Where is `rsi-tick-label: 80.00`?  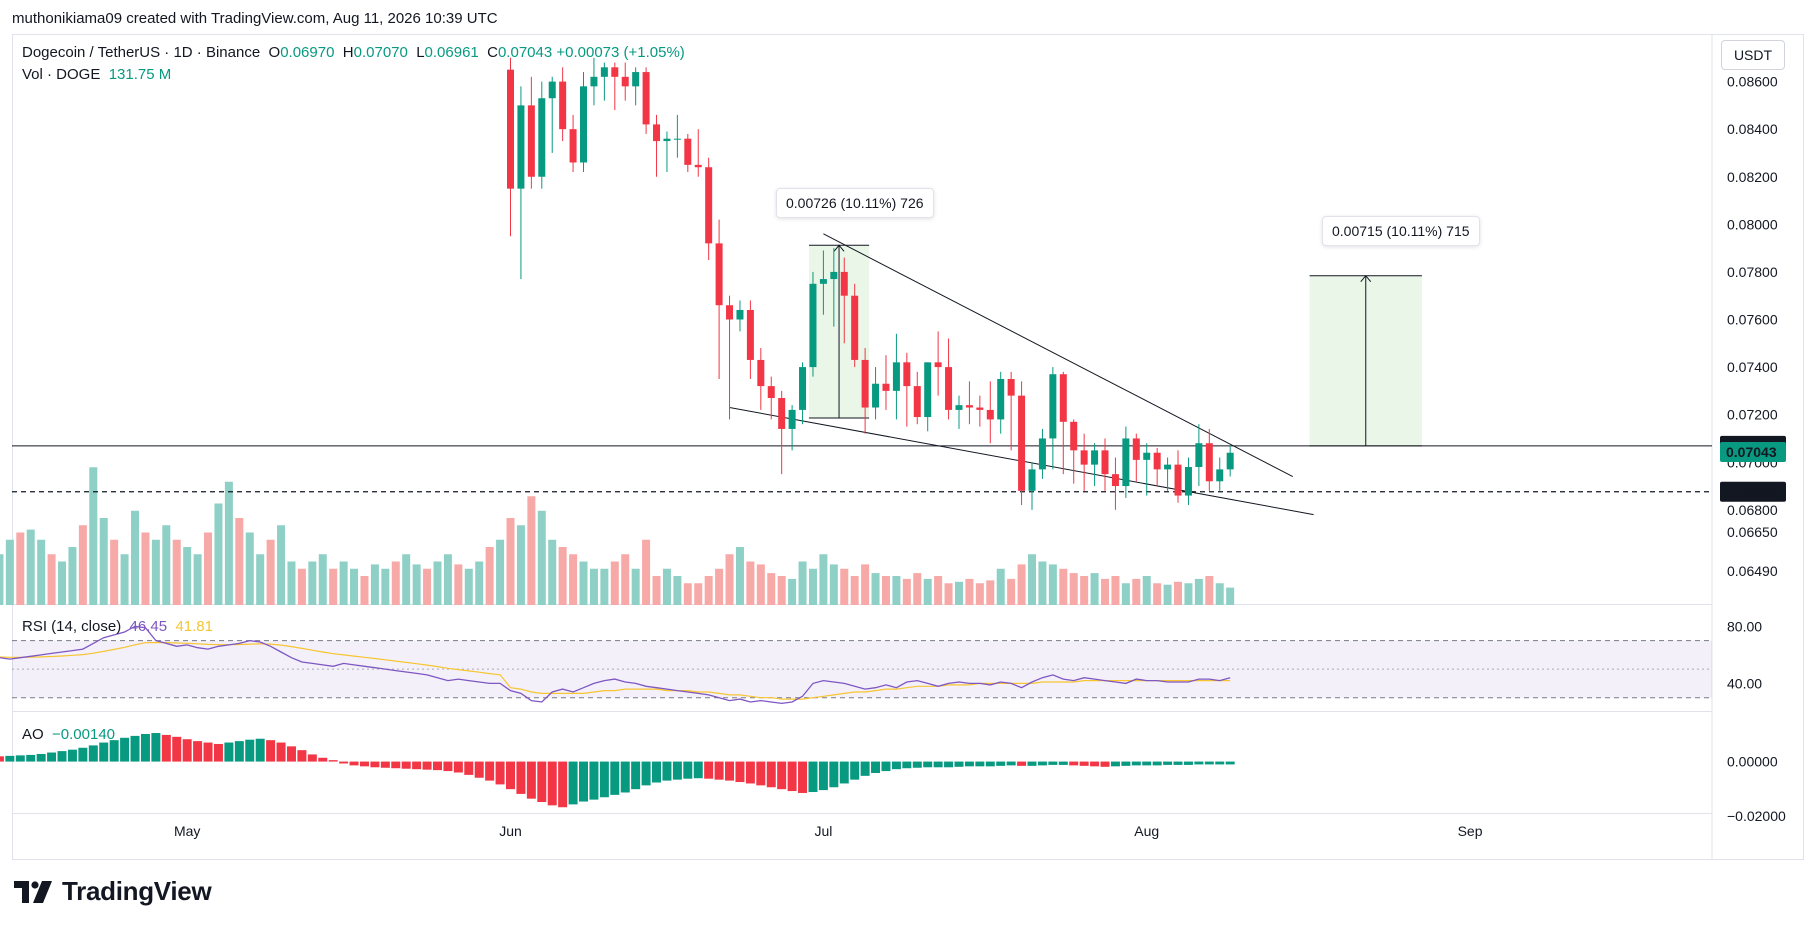
rsi-tick-label: 80.00 is located at coordinates (1744, 626).